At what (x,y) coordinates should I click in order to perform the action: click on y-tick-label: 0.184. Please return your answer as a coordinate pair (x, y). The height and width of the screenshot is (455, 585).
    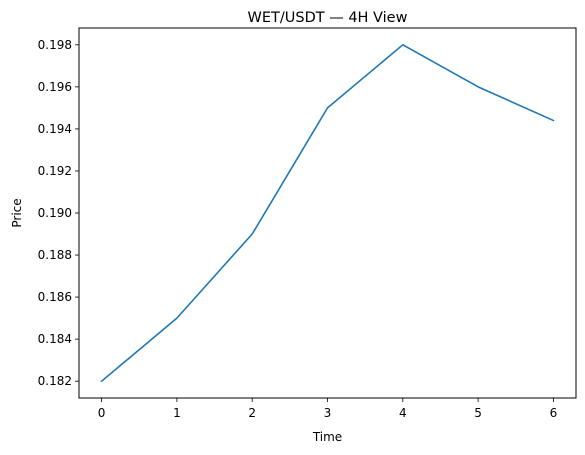
    Looking at the image, I should click on (55, 339).